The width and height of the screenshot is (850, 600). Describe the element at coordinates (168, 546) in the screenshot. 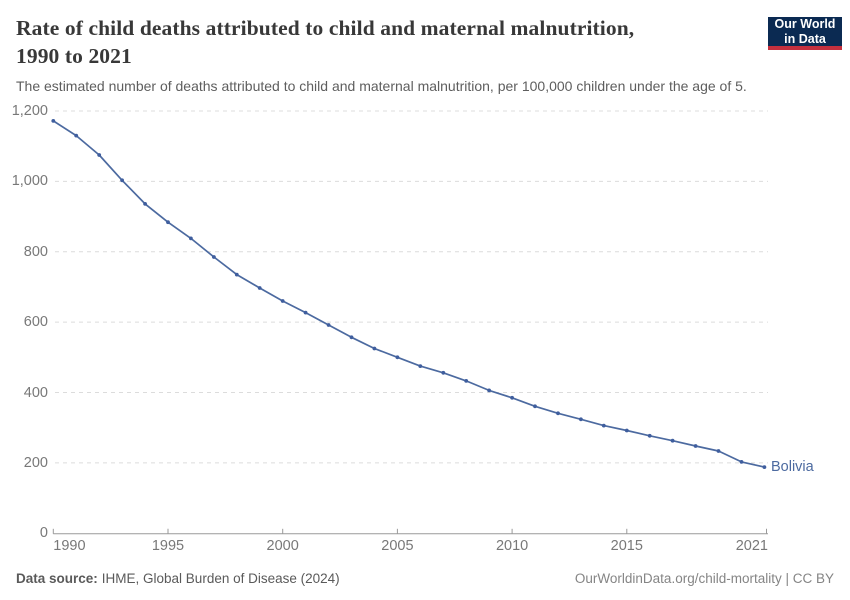

I see `x-axis-tick-label: 1995` at that location.